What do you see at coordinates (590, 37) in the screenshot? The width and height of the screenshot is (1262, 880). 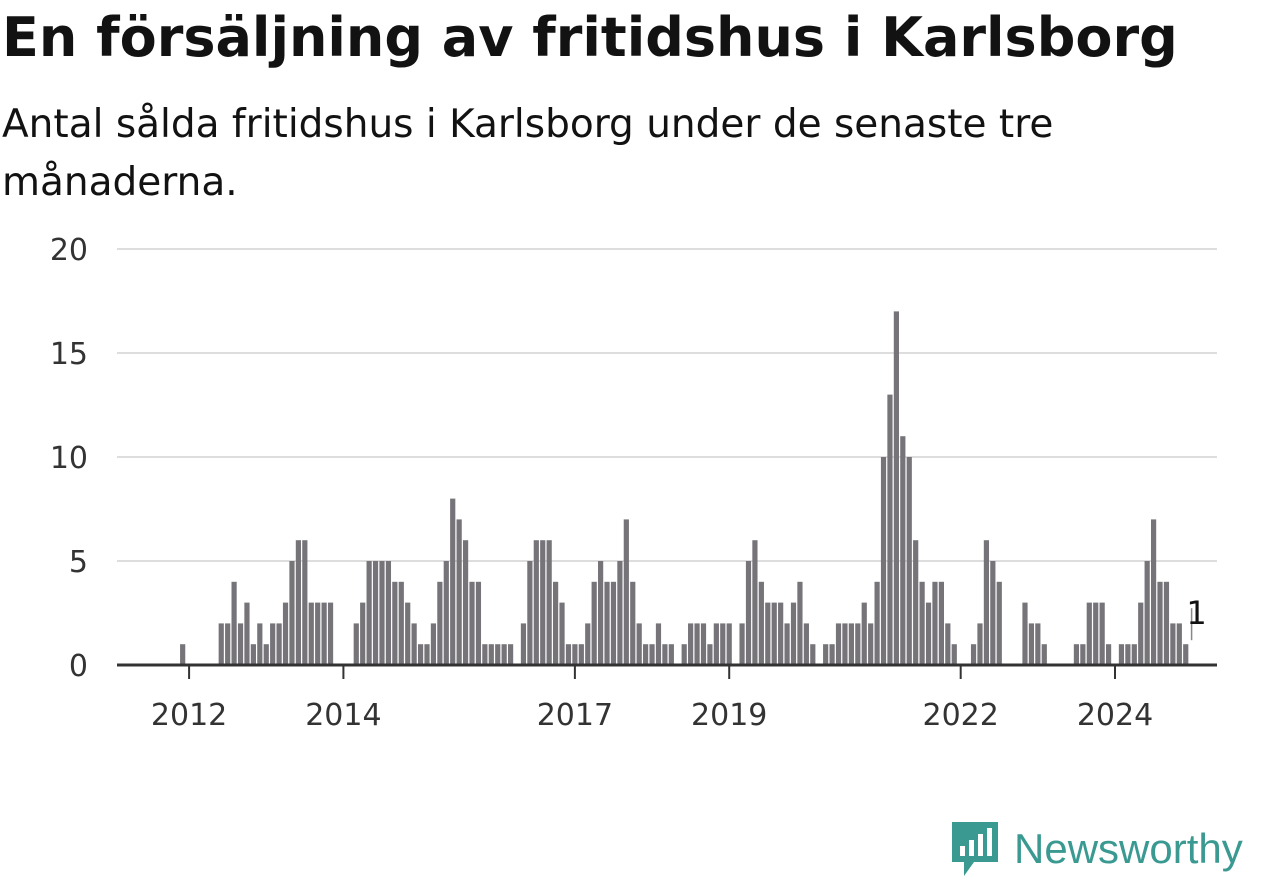 I see `chart-title: En försäljning av fritidshus i Karlsborg` at bounding box center [590, 37].